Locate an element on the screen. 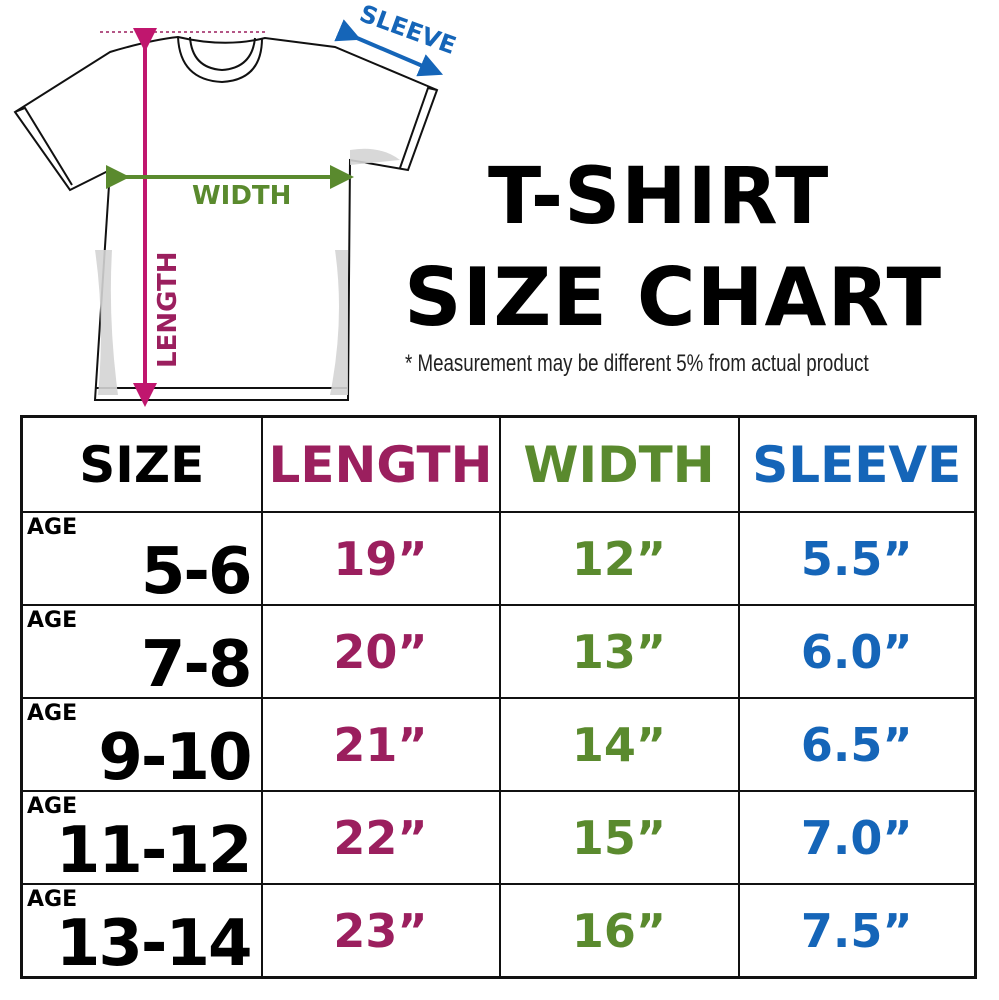 The width and height of the screenshot is (999, 1000). length-value: 19” is located at coordinates (380, 558).